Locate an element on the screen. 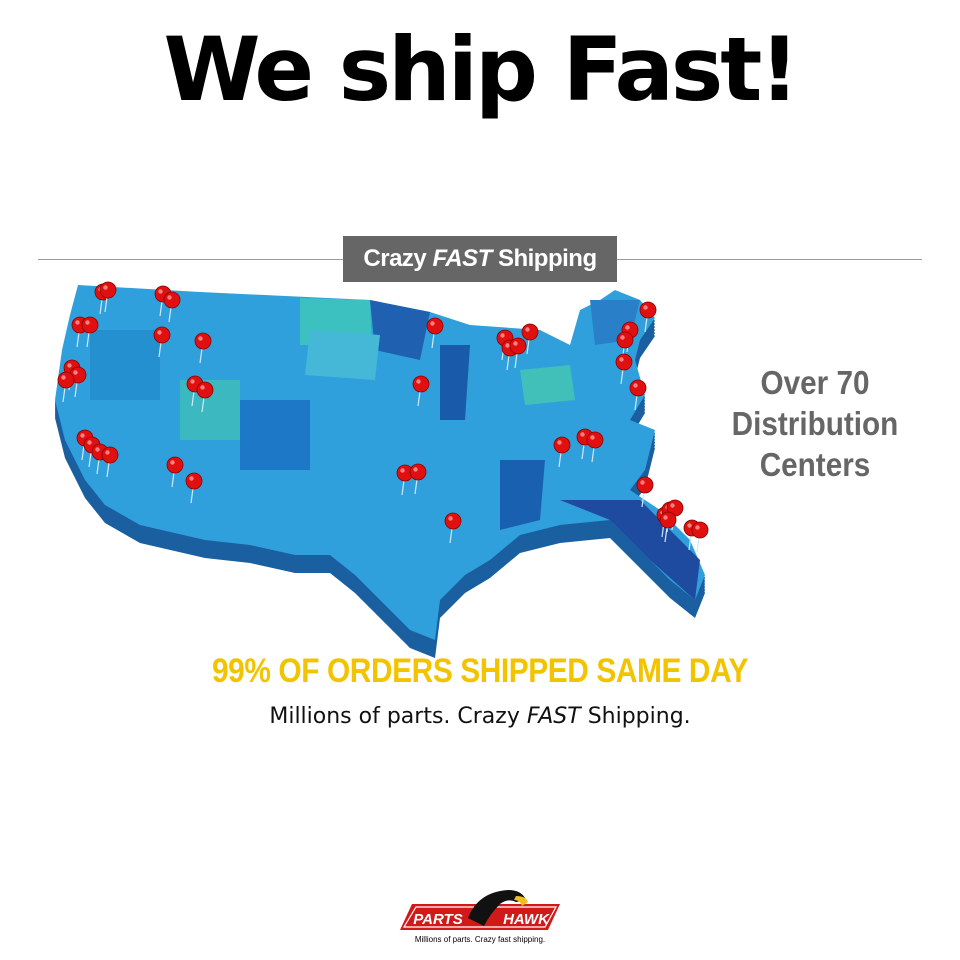 The width and height of the screenshot is (960, 960). tagline-emphasis: FAST is located at coordinates (553, 716).